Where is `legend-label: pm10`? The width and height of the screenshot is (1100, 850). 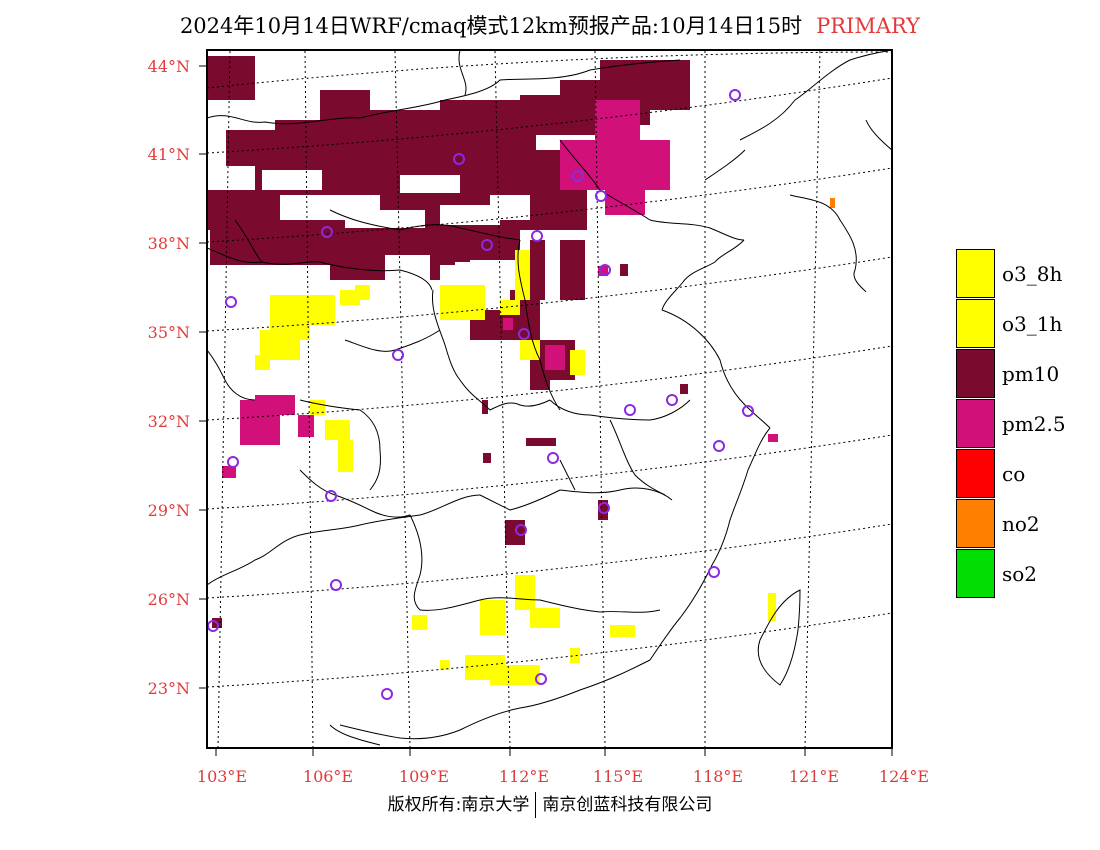 legend-label: pm10 is located at coordinates (1031, 374).